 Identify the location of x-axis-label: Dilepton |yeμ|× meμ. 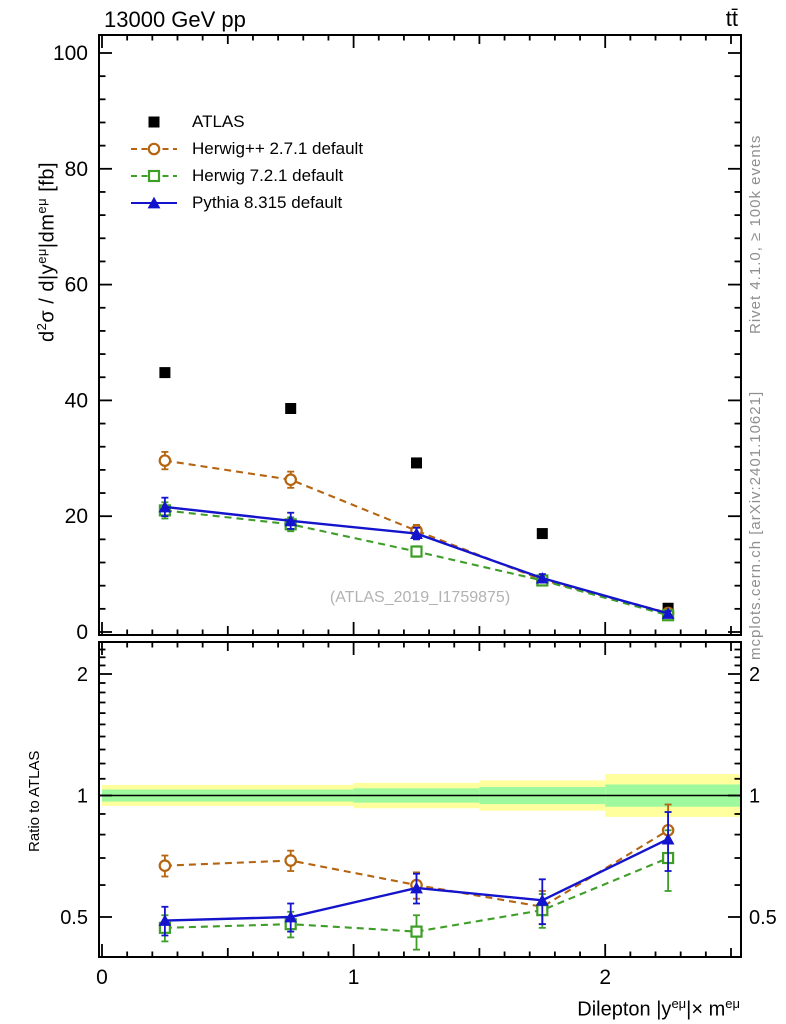
(658, 1009).